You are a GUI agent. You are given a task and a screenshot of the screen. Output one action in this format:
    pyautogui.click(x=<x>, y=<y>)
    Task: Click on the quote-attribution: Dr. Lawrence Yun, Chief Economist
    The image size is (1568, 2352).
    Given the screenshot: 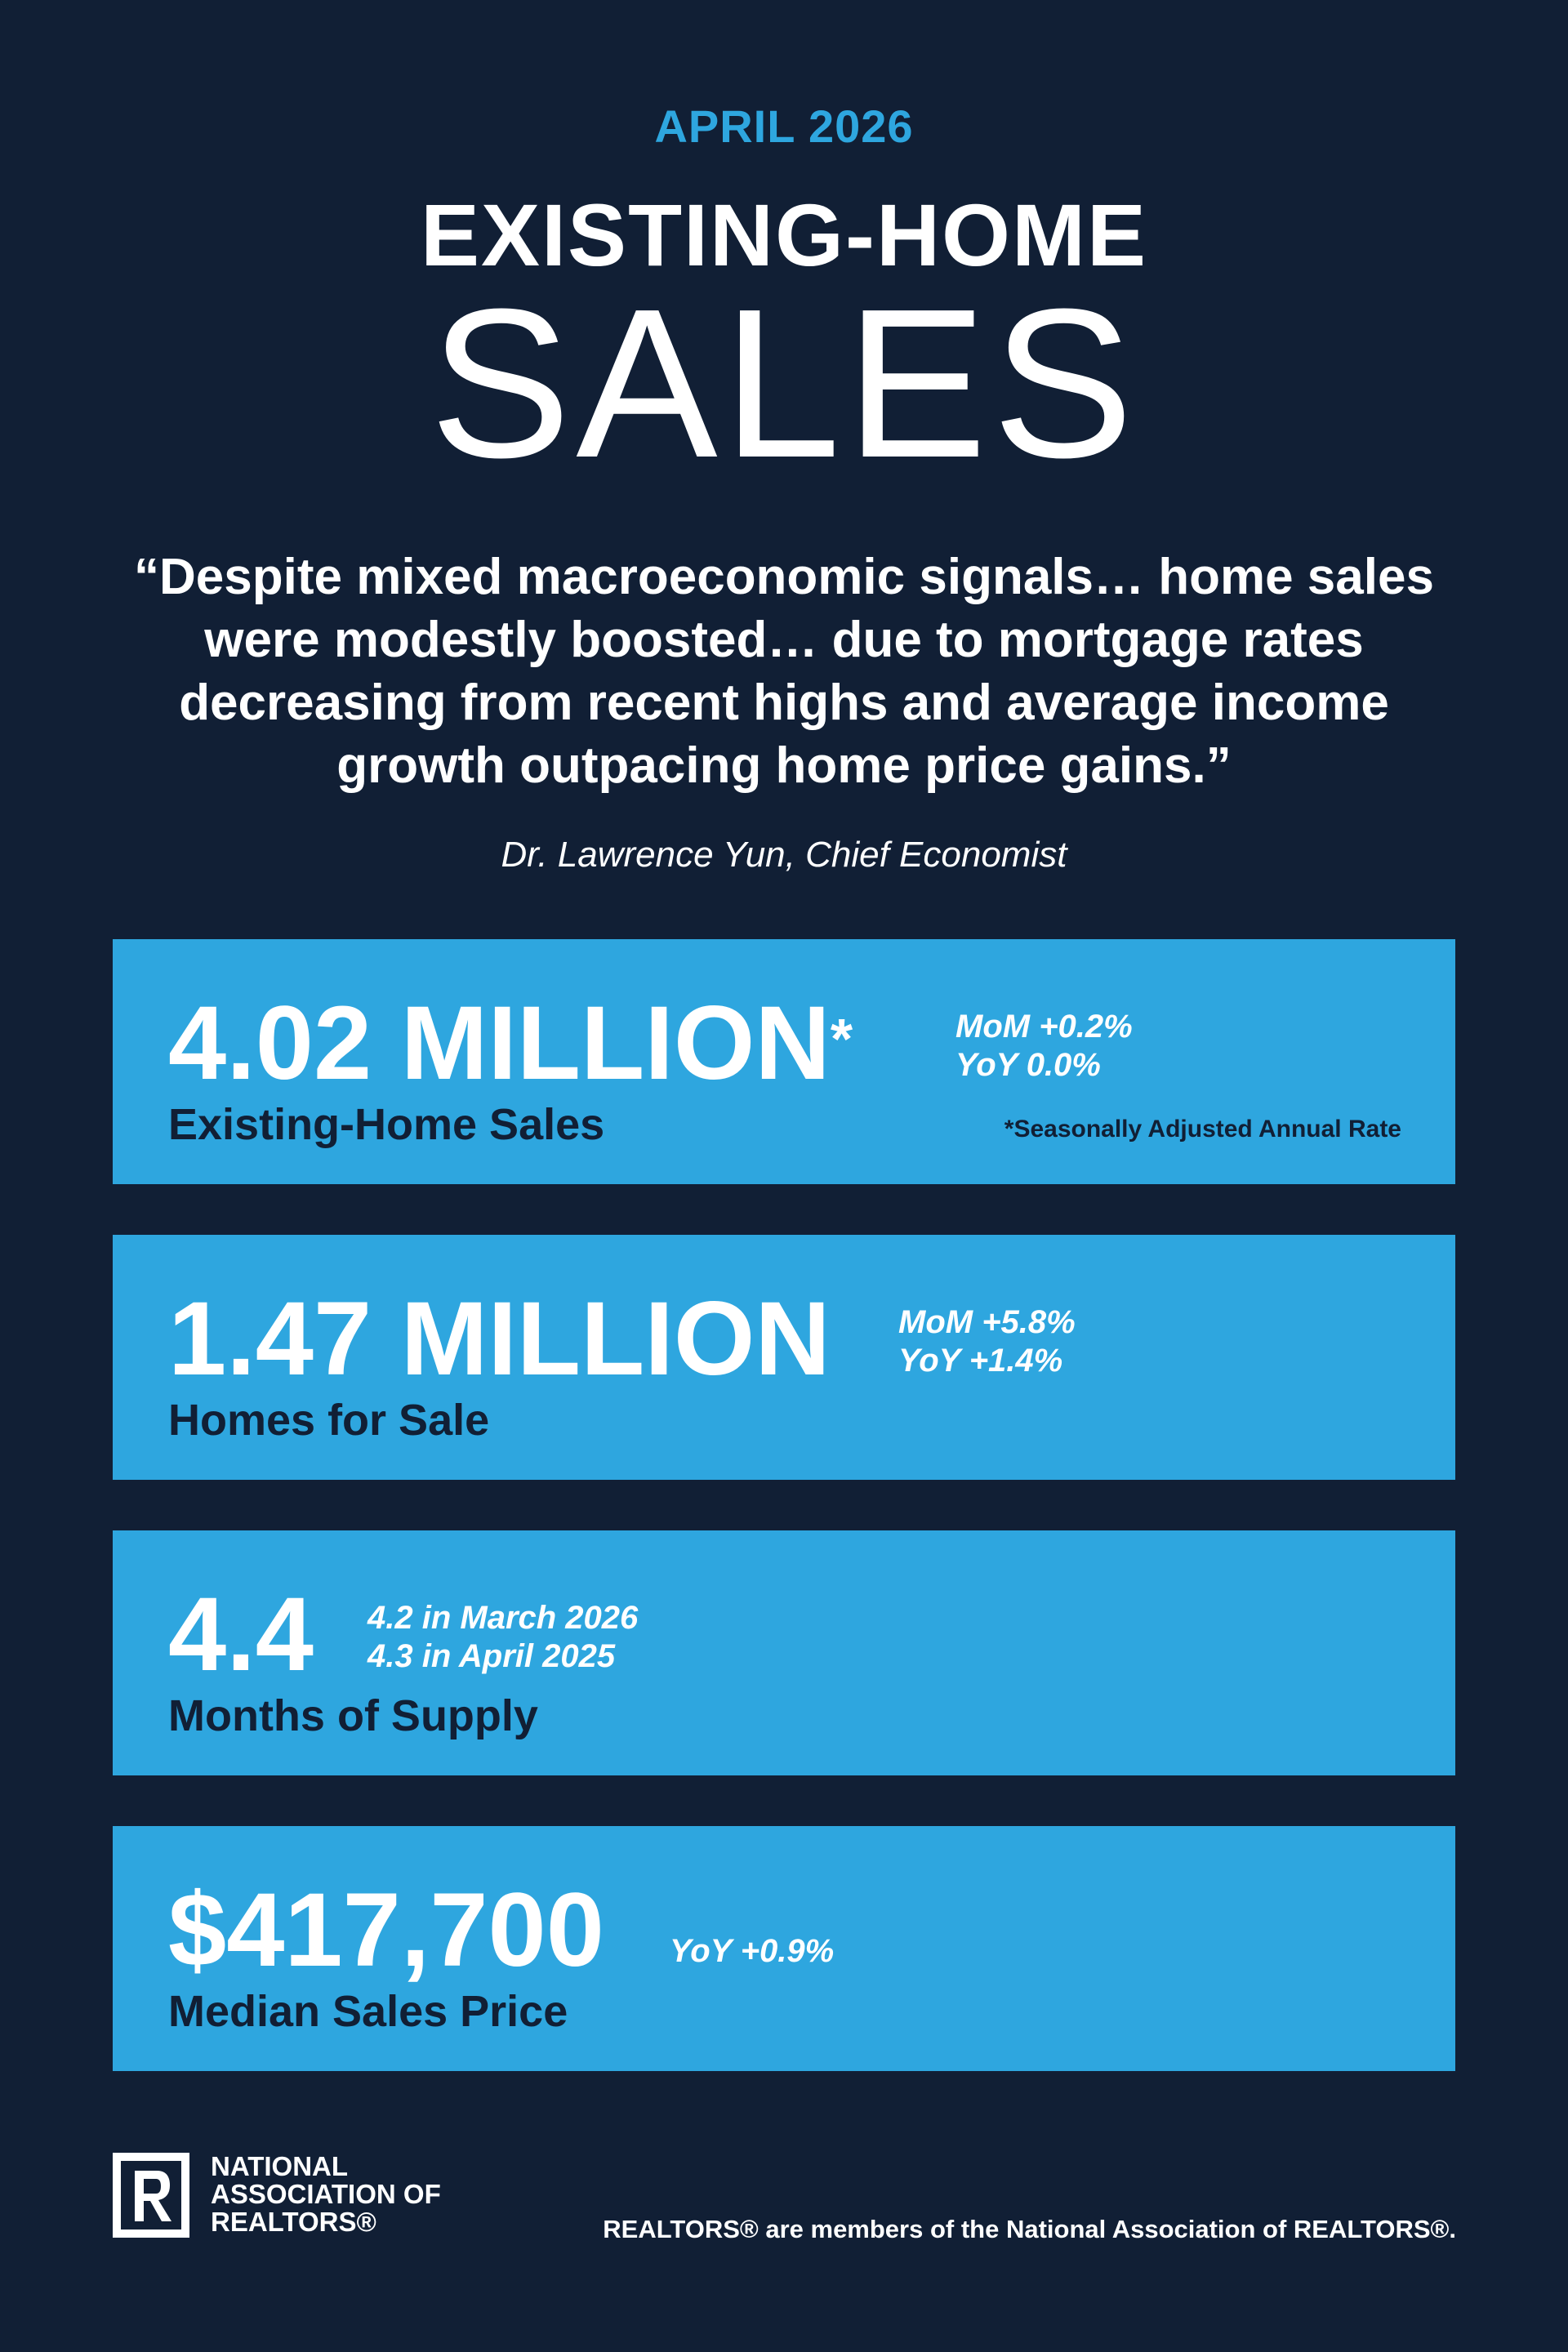 What is the action you would take?
    pyautogui.click(x=784, y=855)
    